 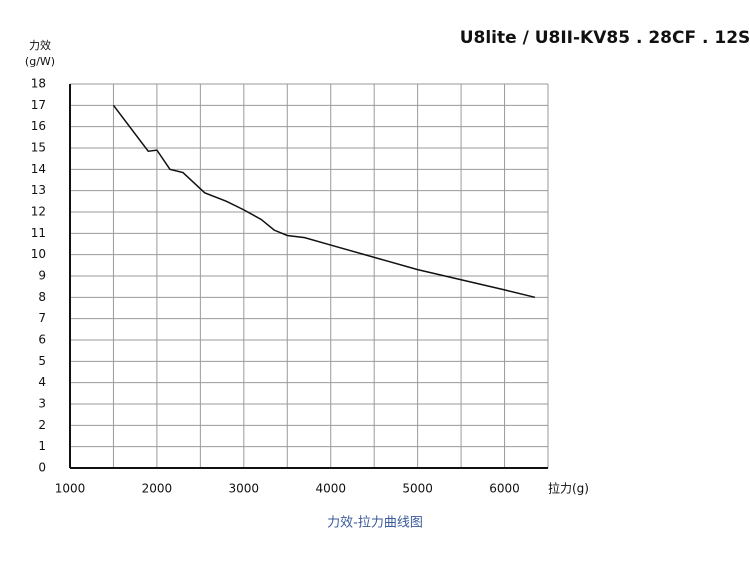 What do you see at coordinates (70, 489) in the screenshot?
I see `x-tick-label: 1000` at bounding box center [70, 489].